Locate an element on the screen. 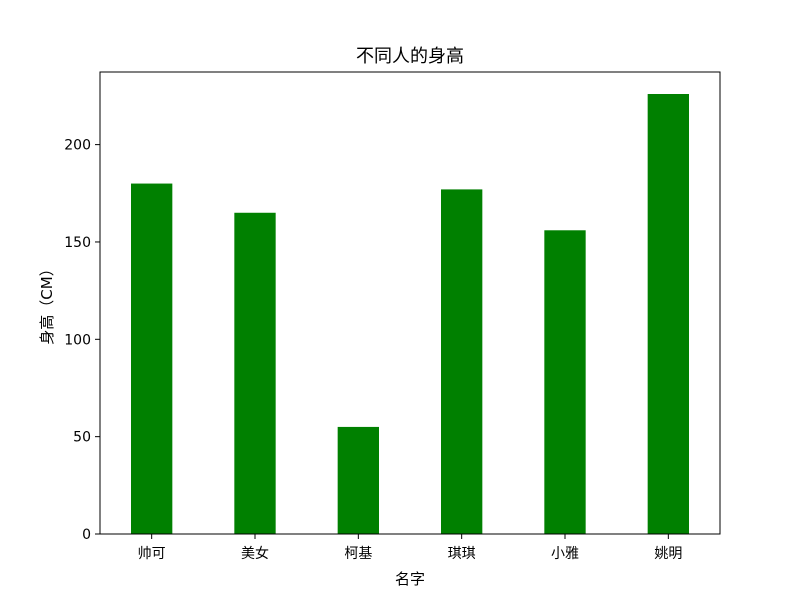 The height and width of the screenshot is (604, 800). y-tick-label-5: 200 is located at coordinates (77, 146).